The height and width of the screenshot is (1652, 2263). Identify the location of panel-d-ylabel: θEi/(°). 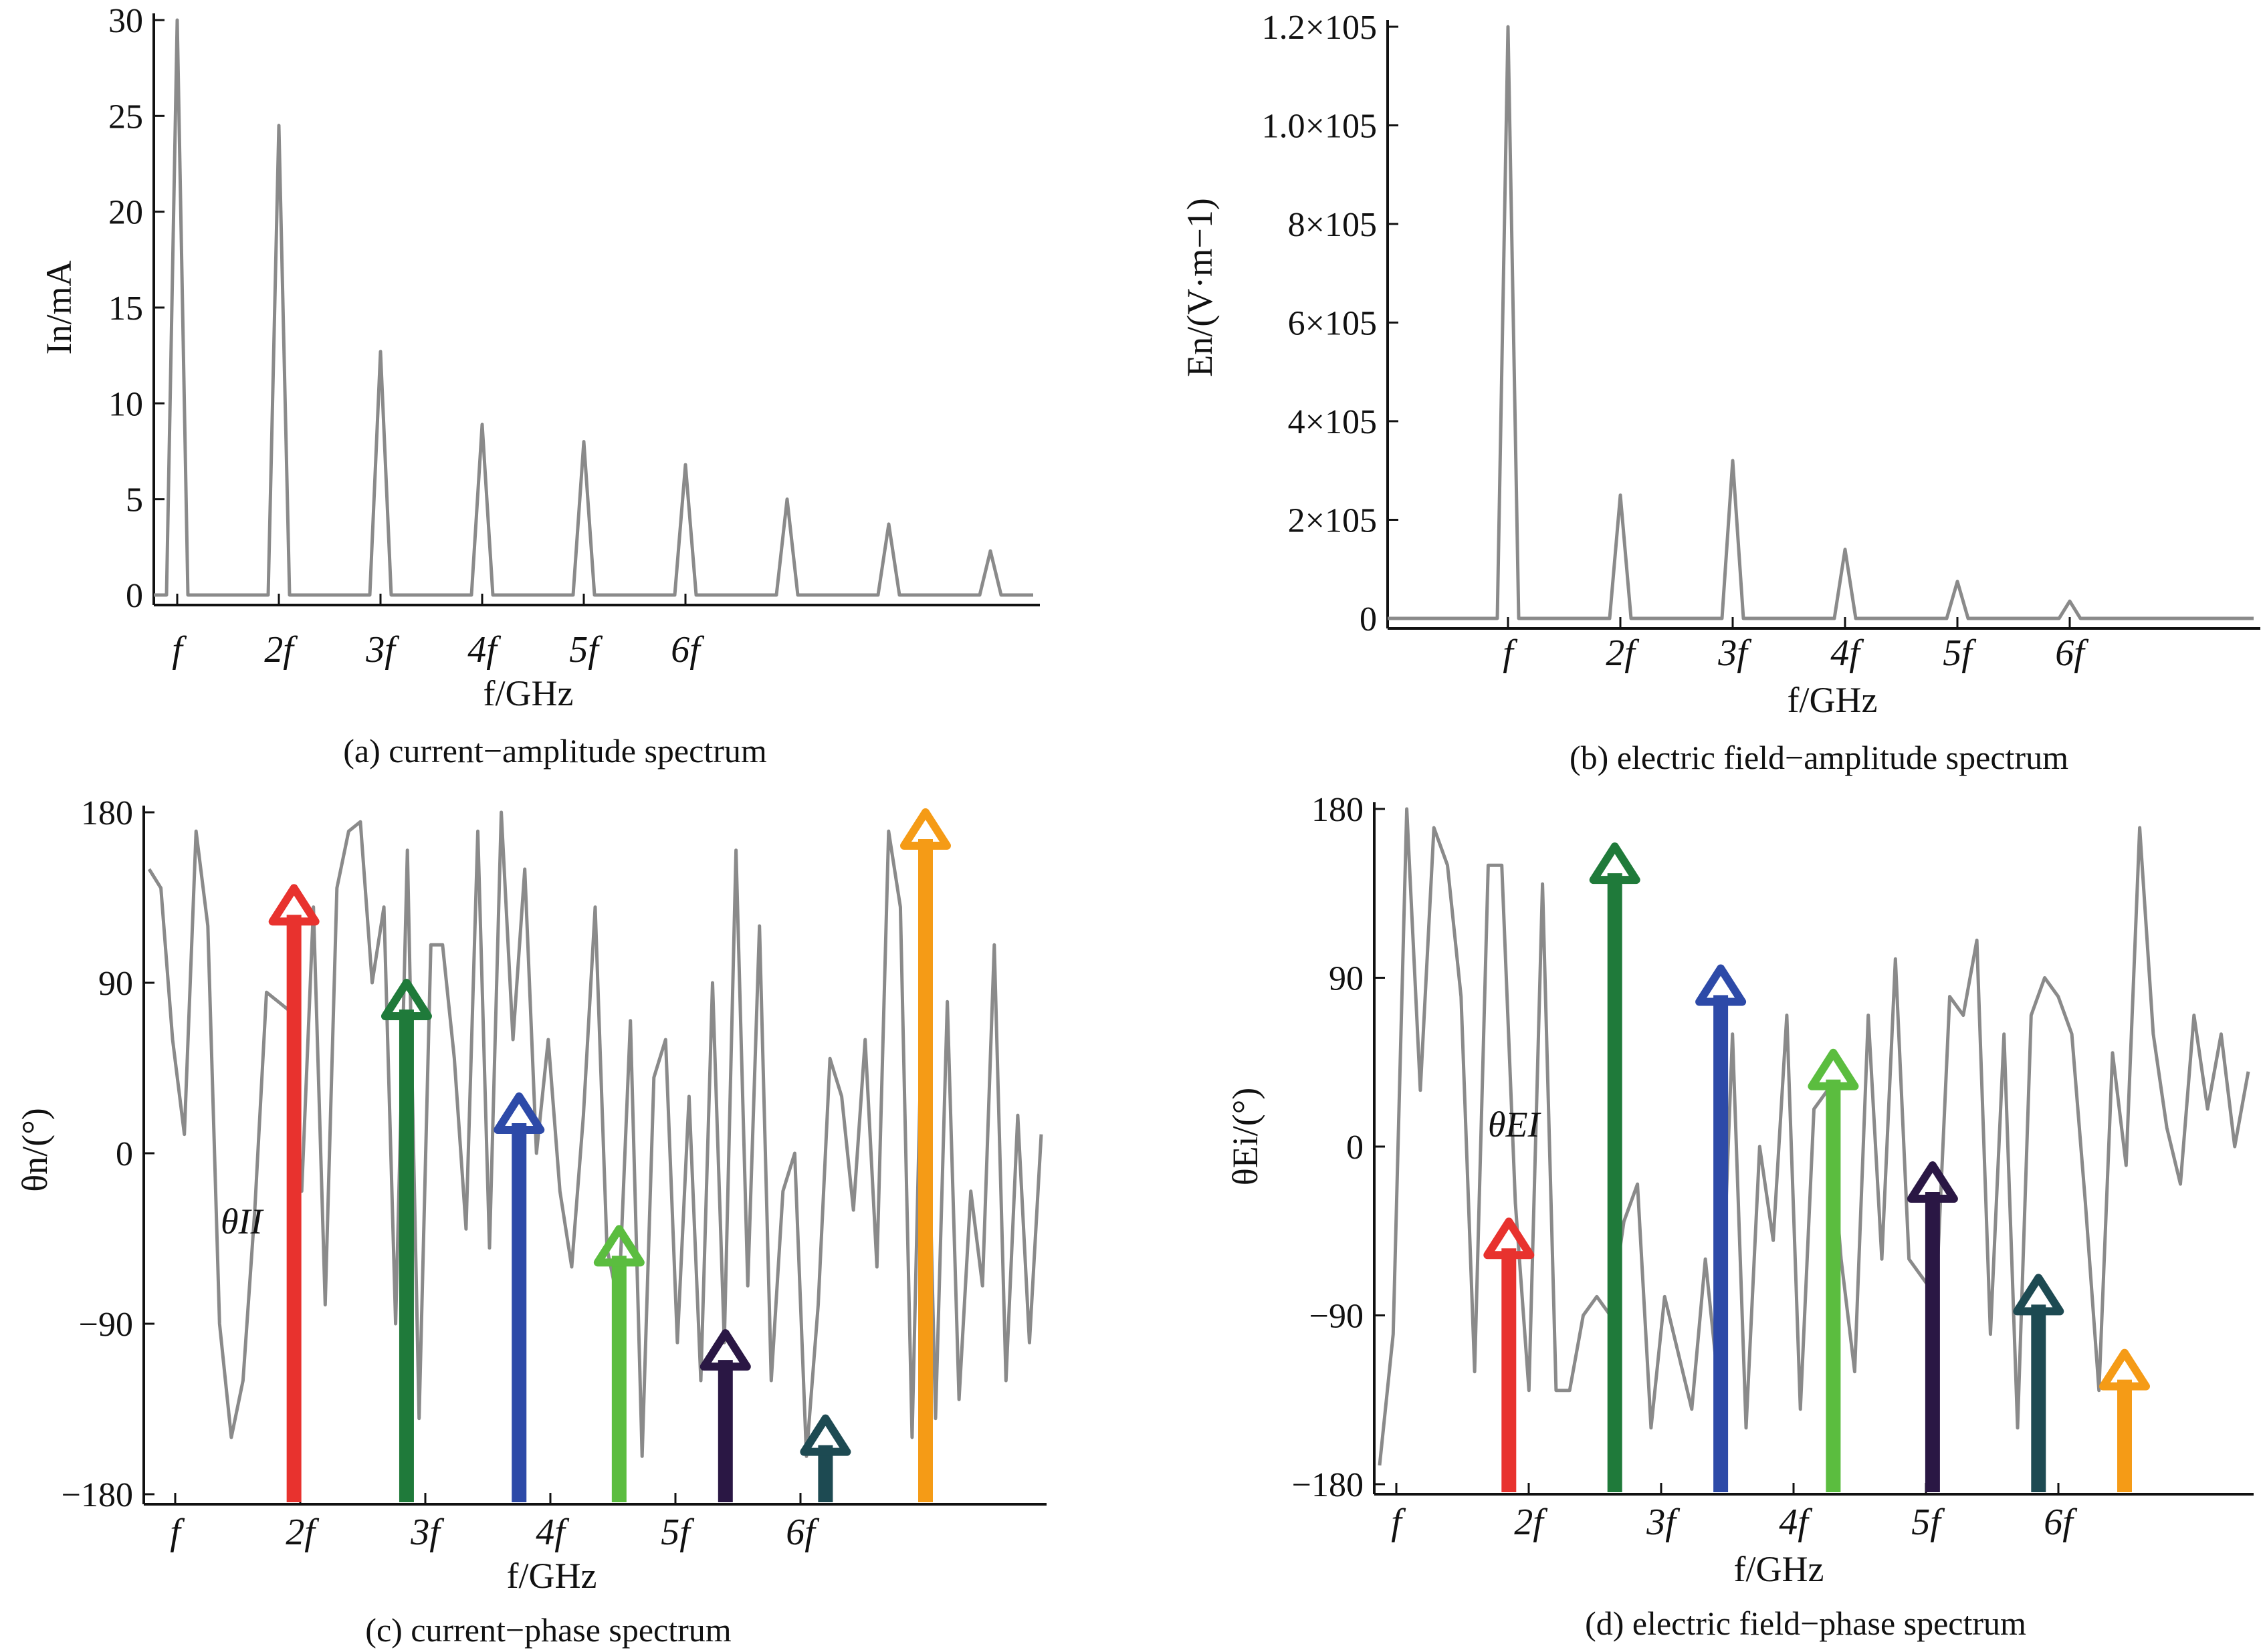
(1245, 1136).